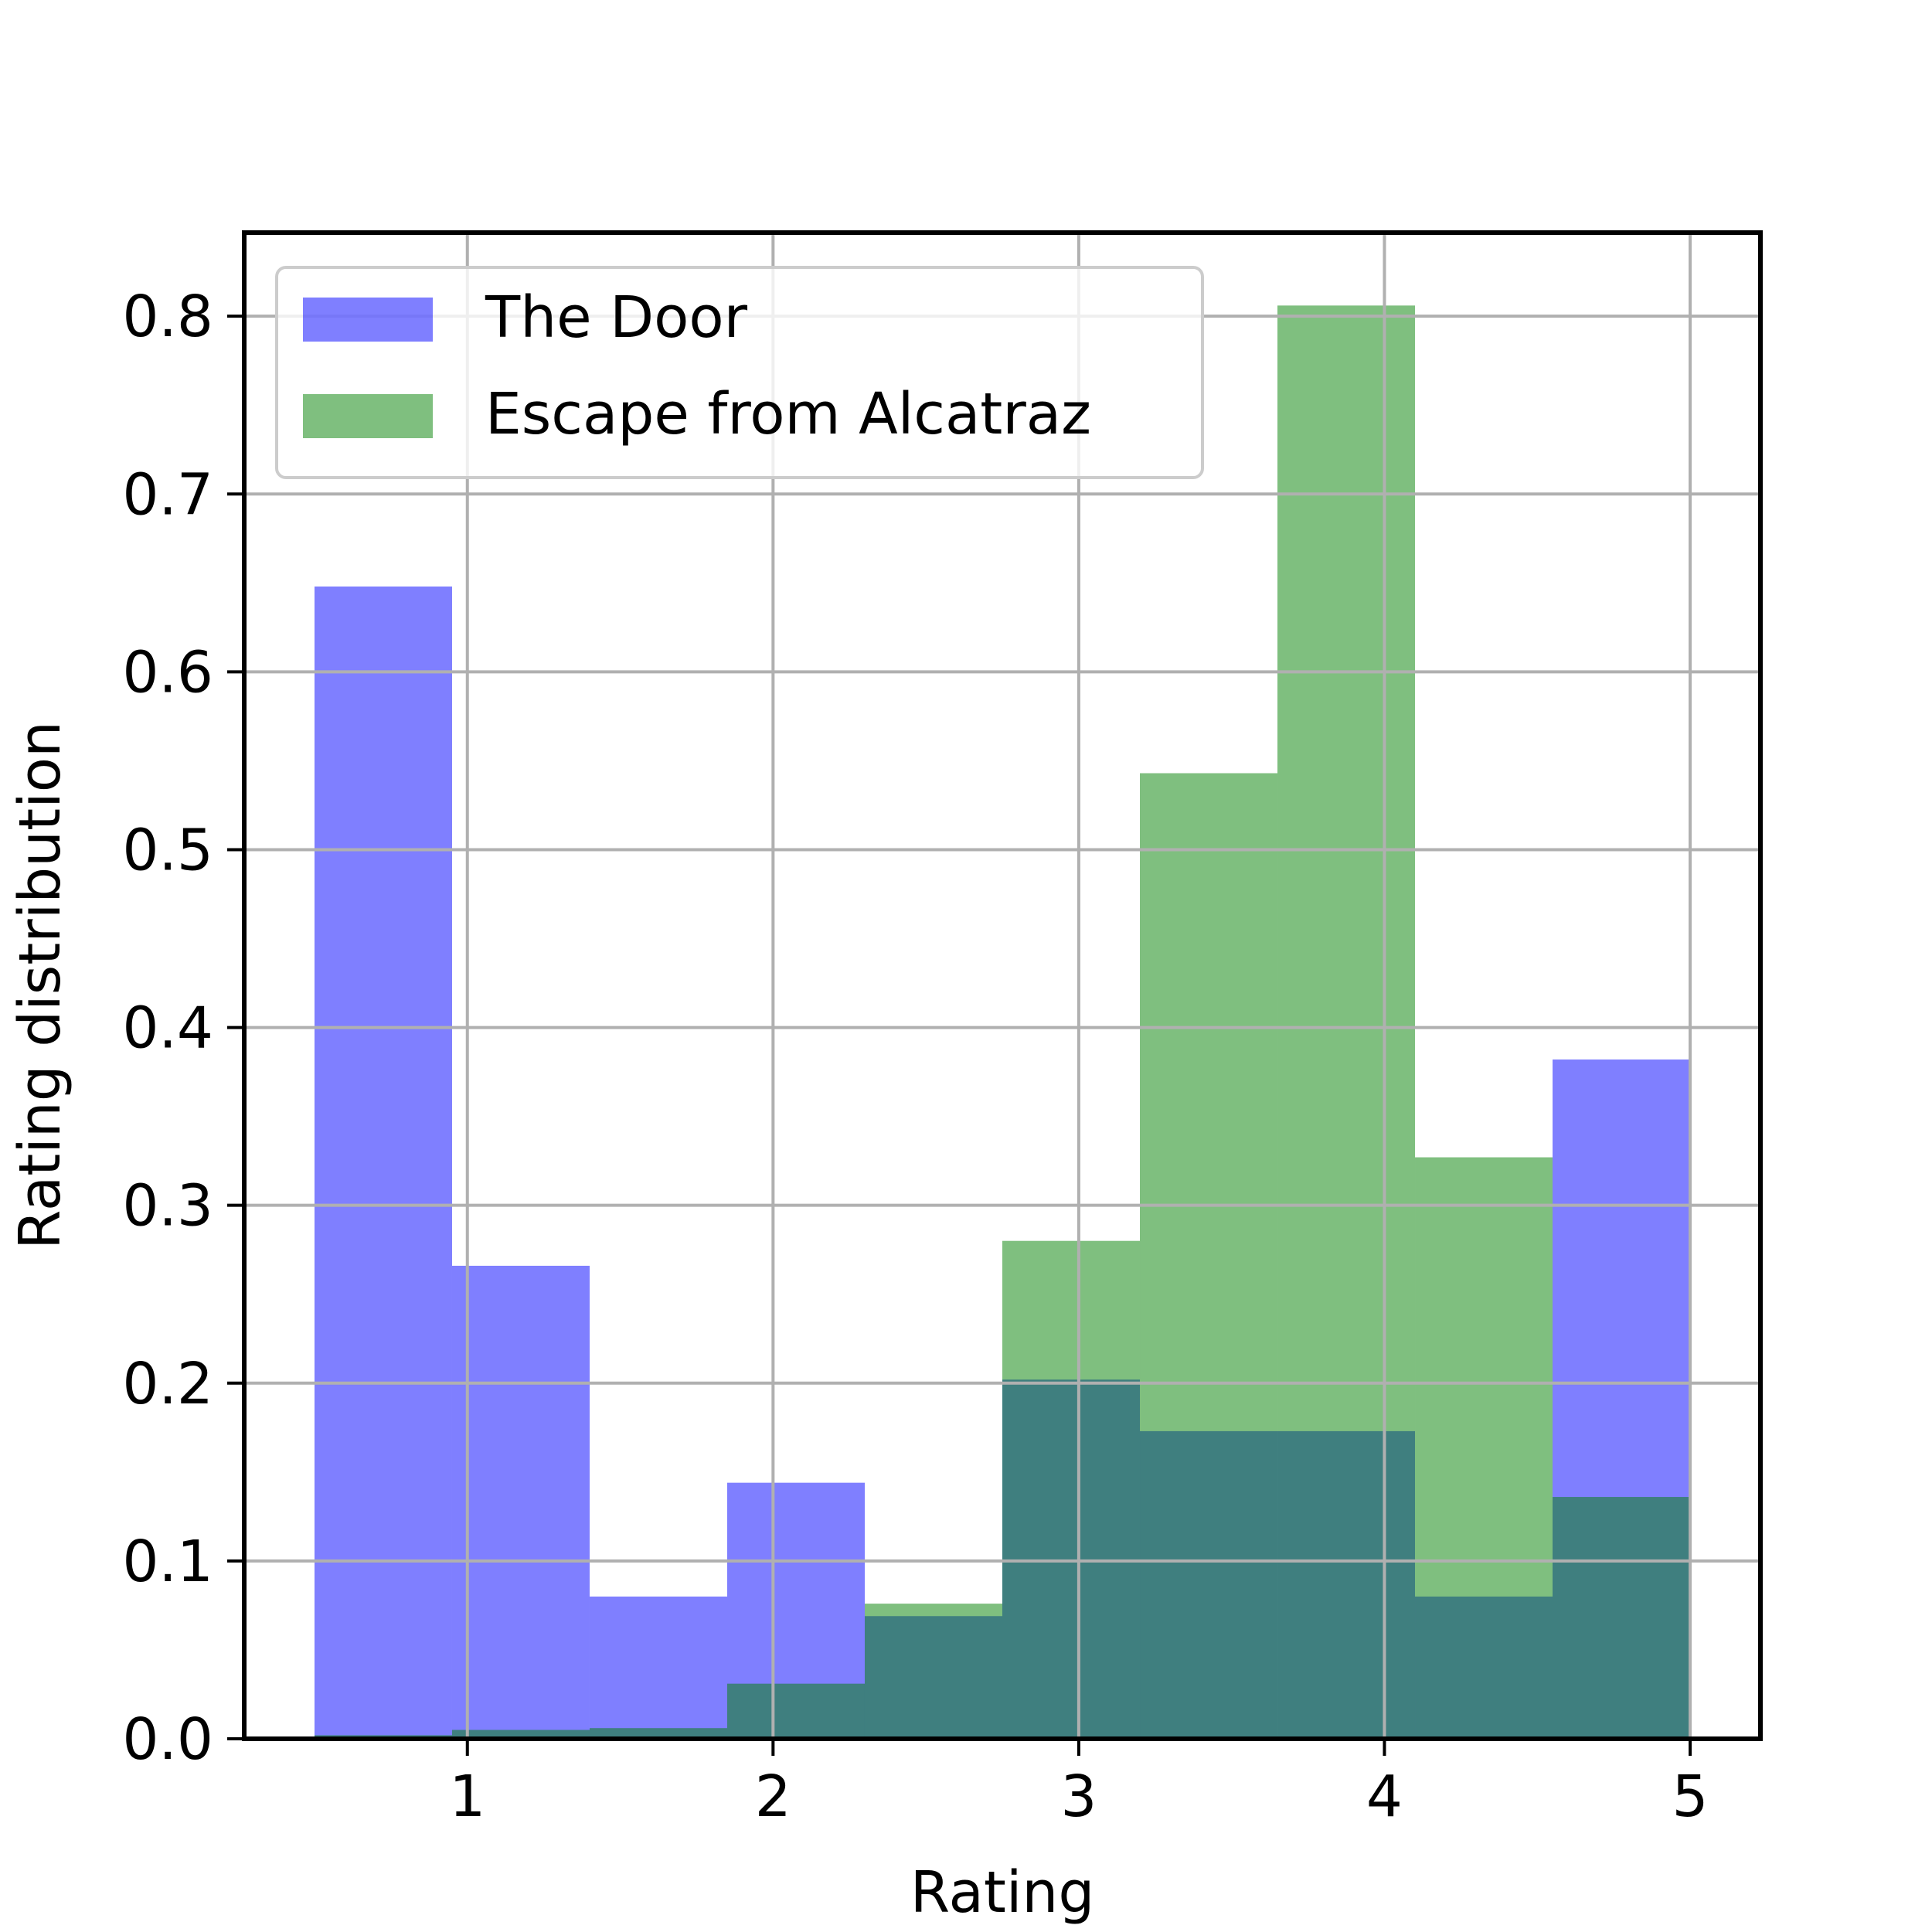 This screenshot has height=1932, width=1932. I want to click on x-axis-label: Rating, so click(1003, 1893).